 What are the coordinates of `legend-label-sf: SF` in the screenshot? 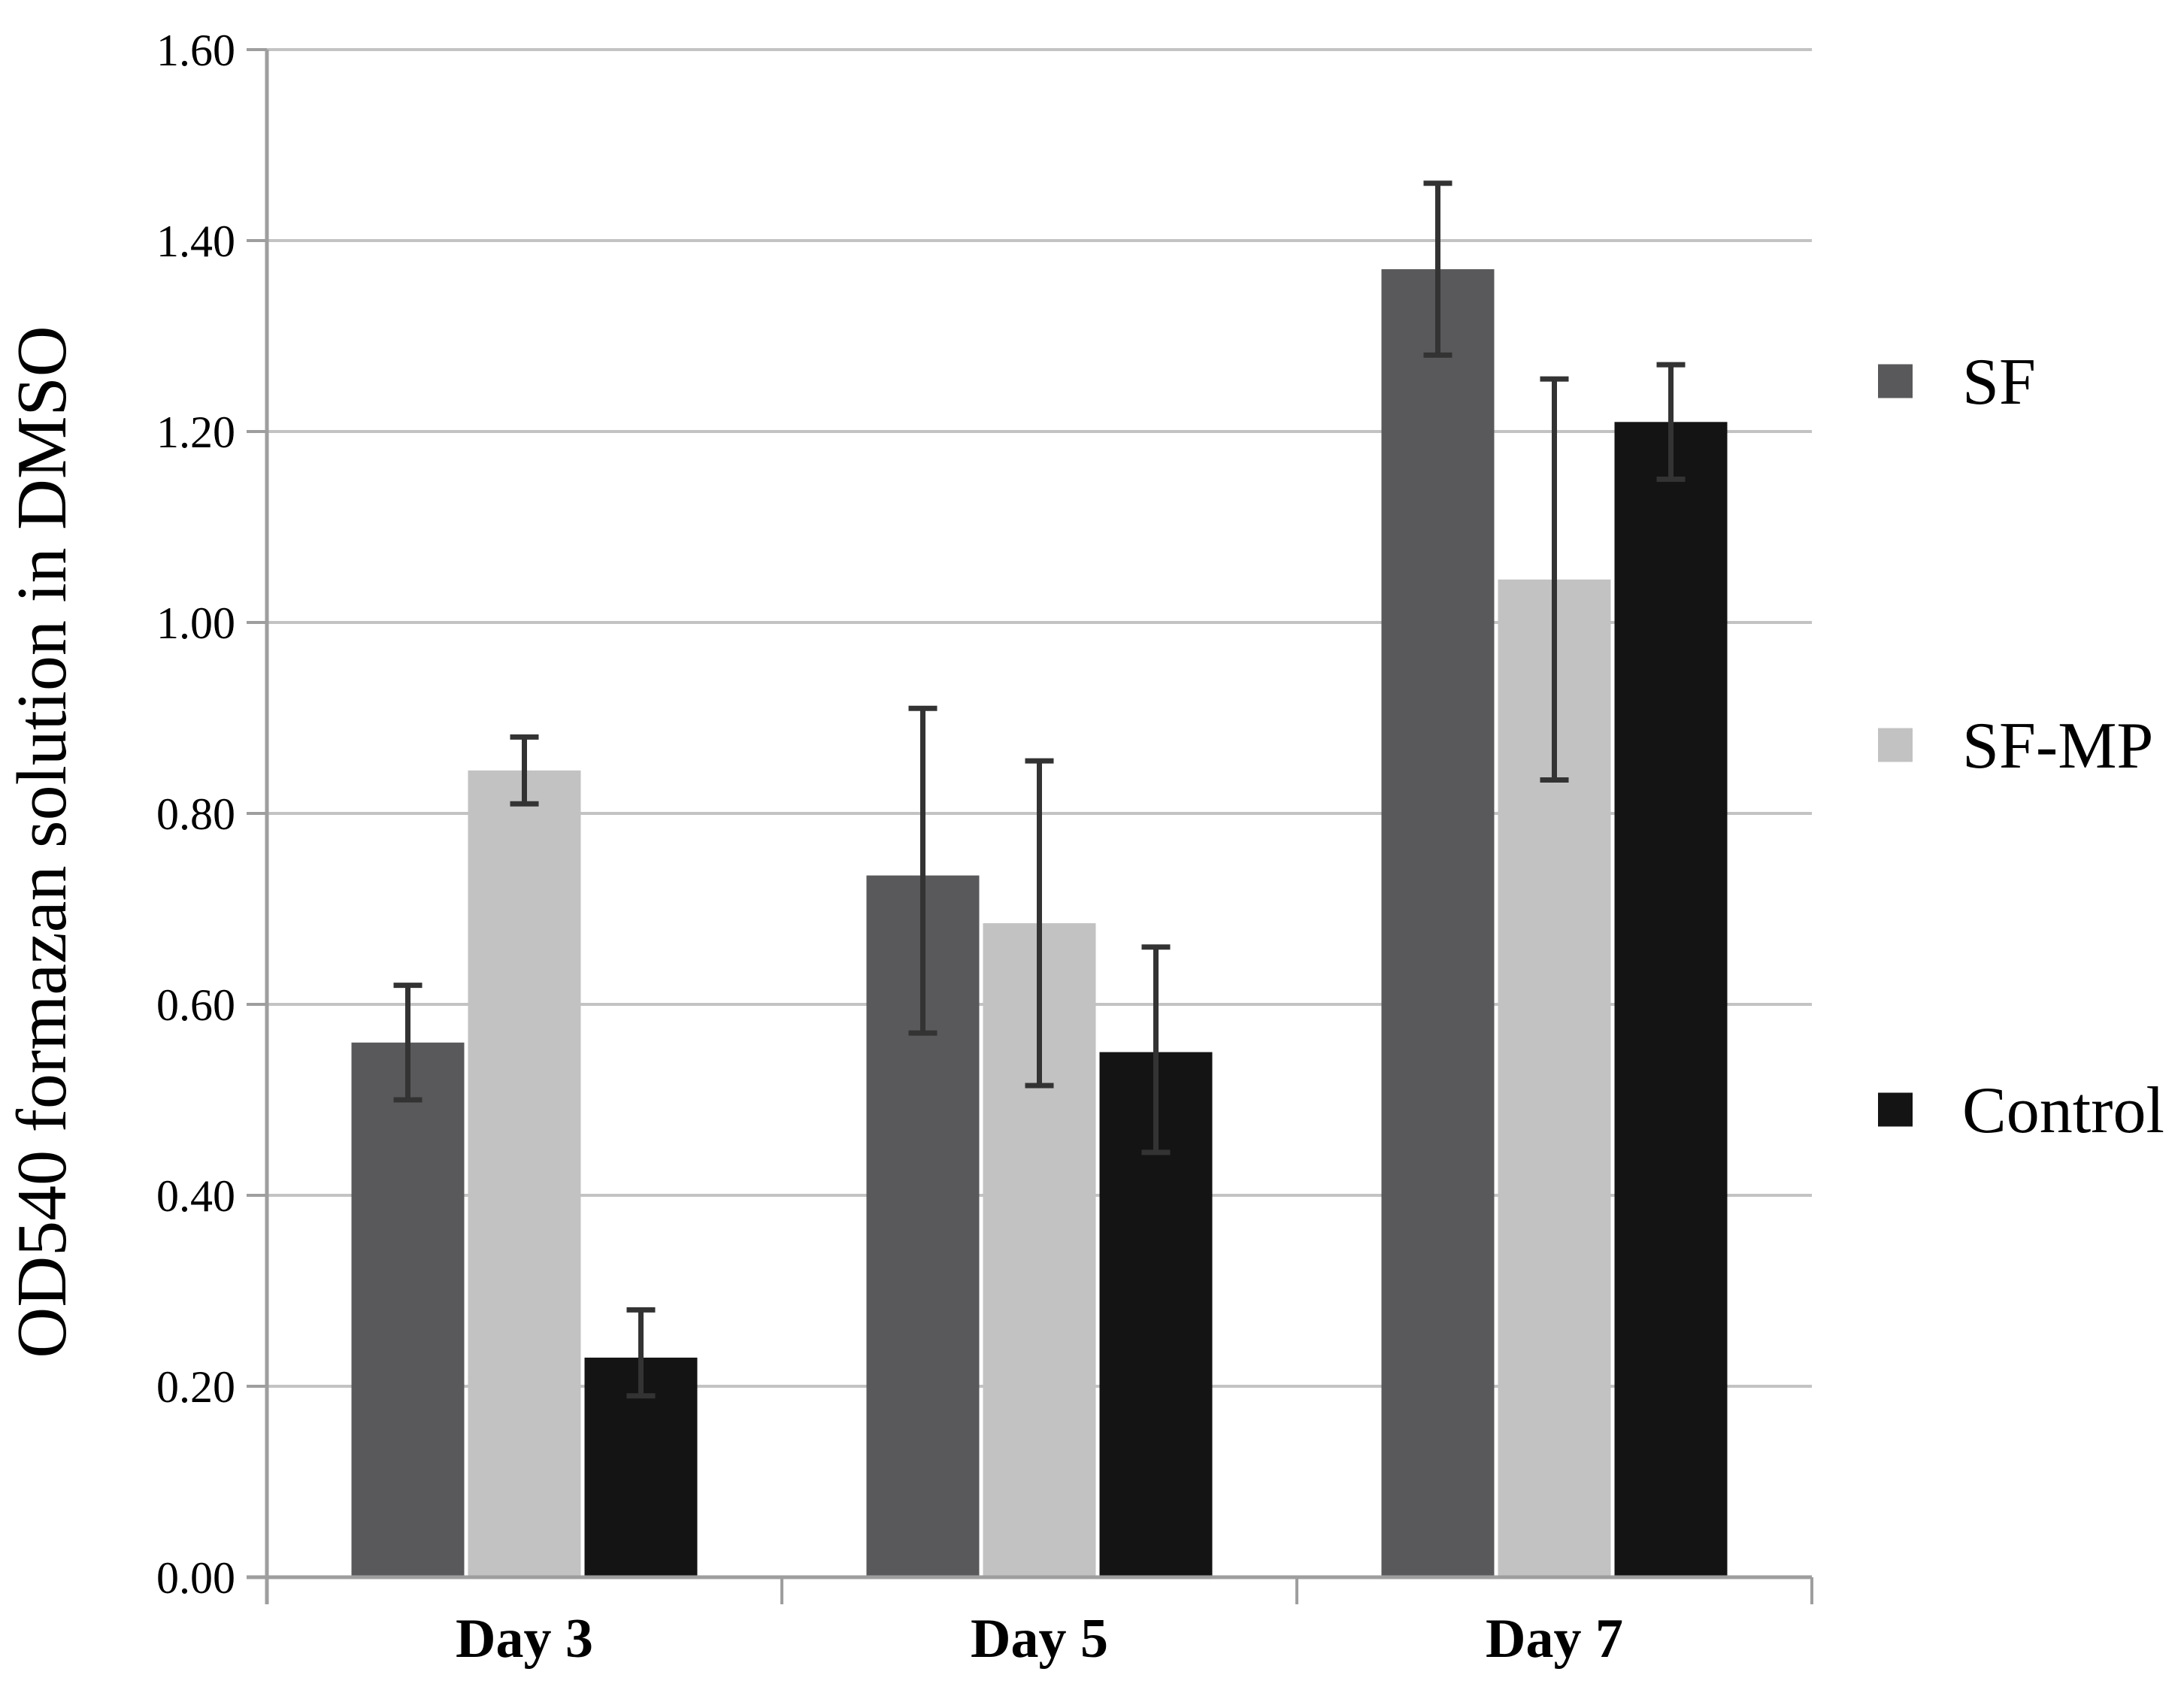 It's located at (1999, 382).